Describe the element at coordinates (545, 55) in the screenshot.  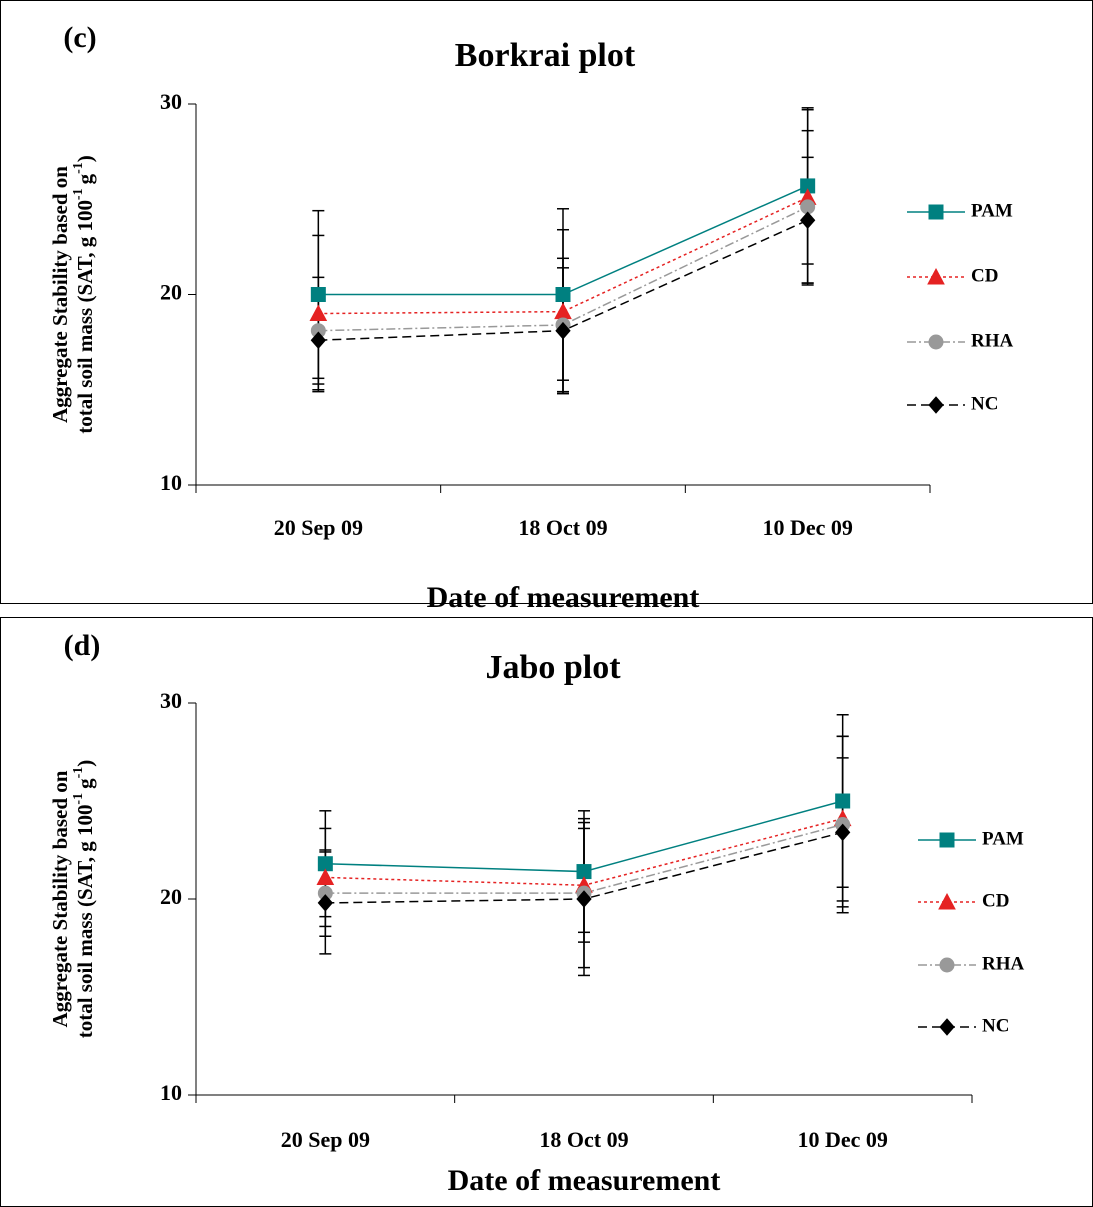
I see `chart-title: Borkrai plot` at that location.